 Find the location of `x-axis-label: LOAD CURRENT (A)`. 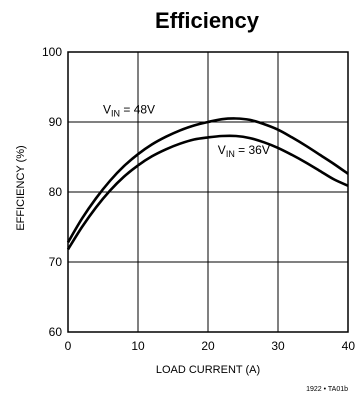

x-axis-label: LOAD CURRENT (A) is located at coordinates (208, 370).